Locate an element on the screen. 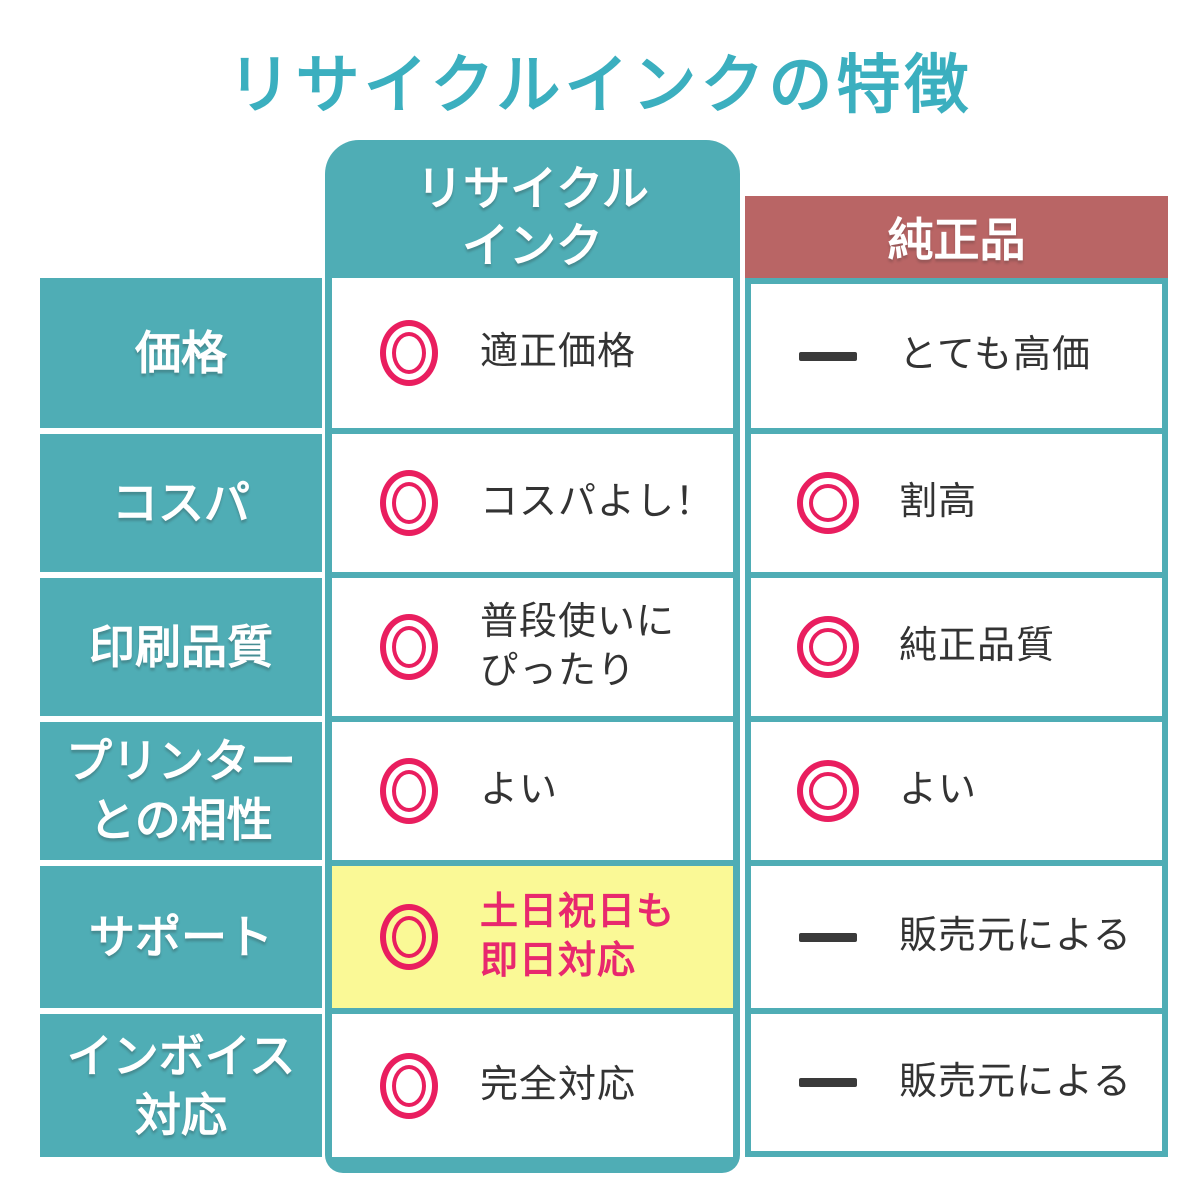 The height and width of the screenshot is (1200, 1200). cell-text: 完全対応 is located at coordinates (558, 1085).